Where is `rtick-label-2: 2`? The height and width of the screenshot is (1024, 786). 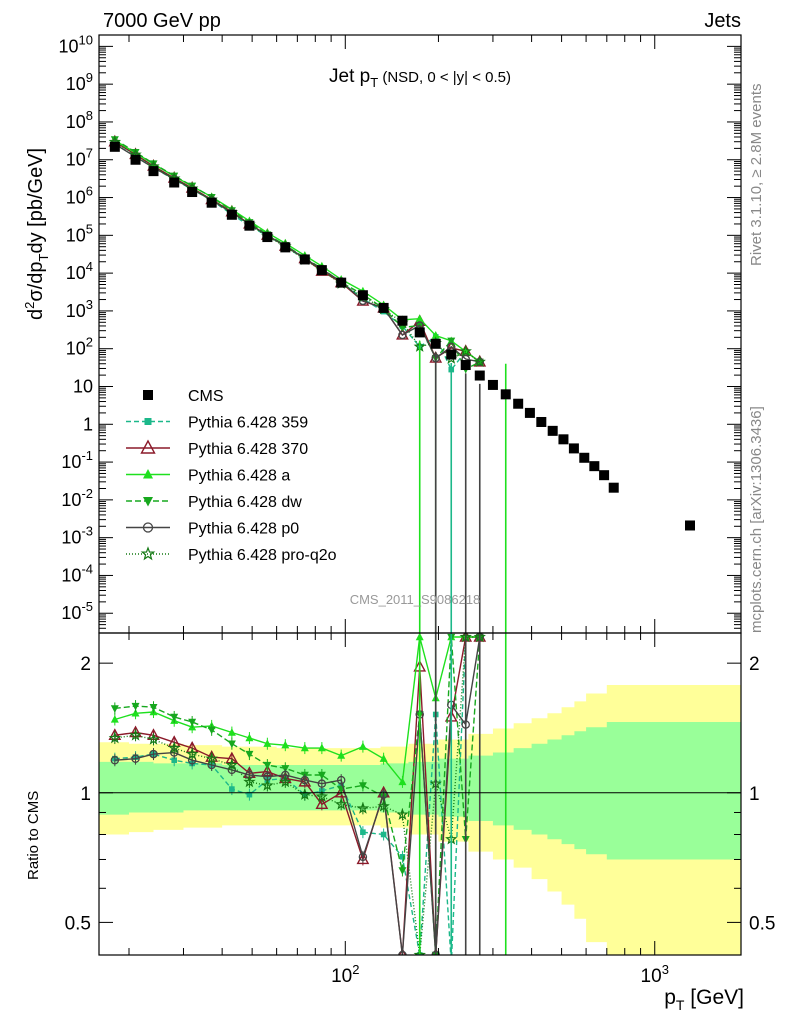 rtick-label-2: 2 is located at coordinates (85, 664).